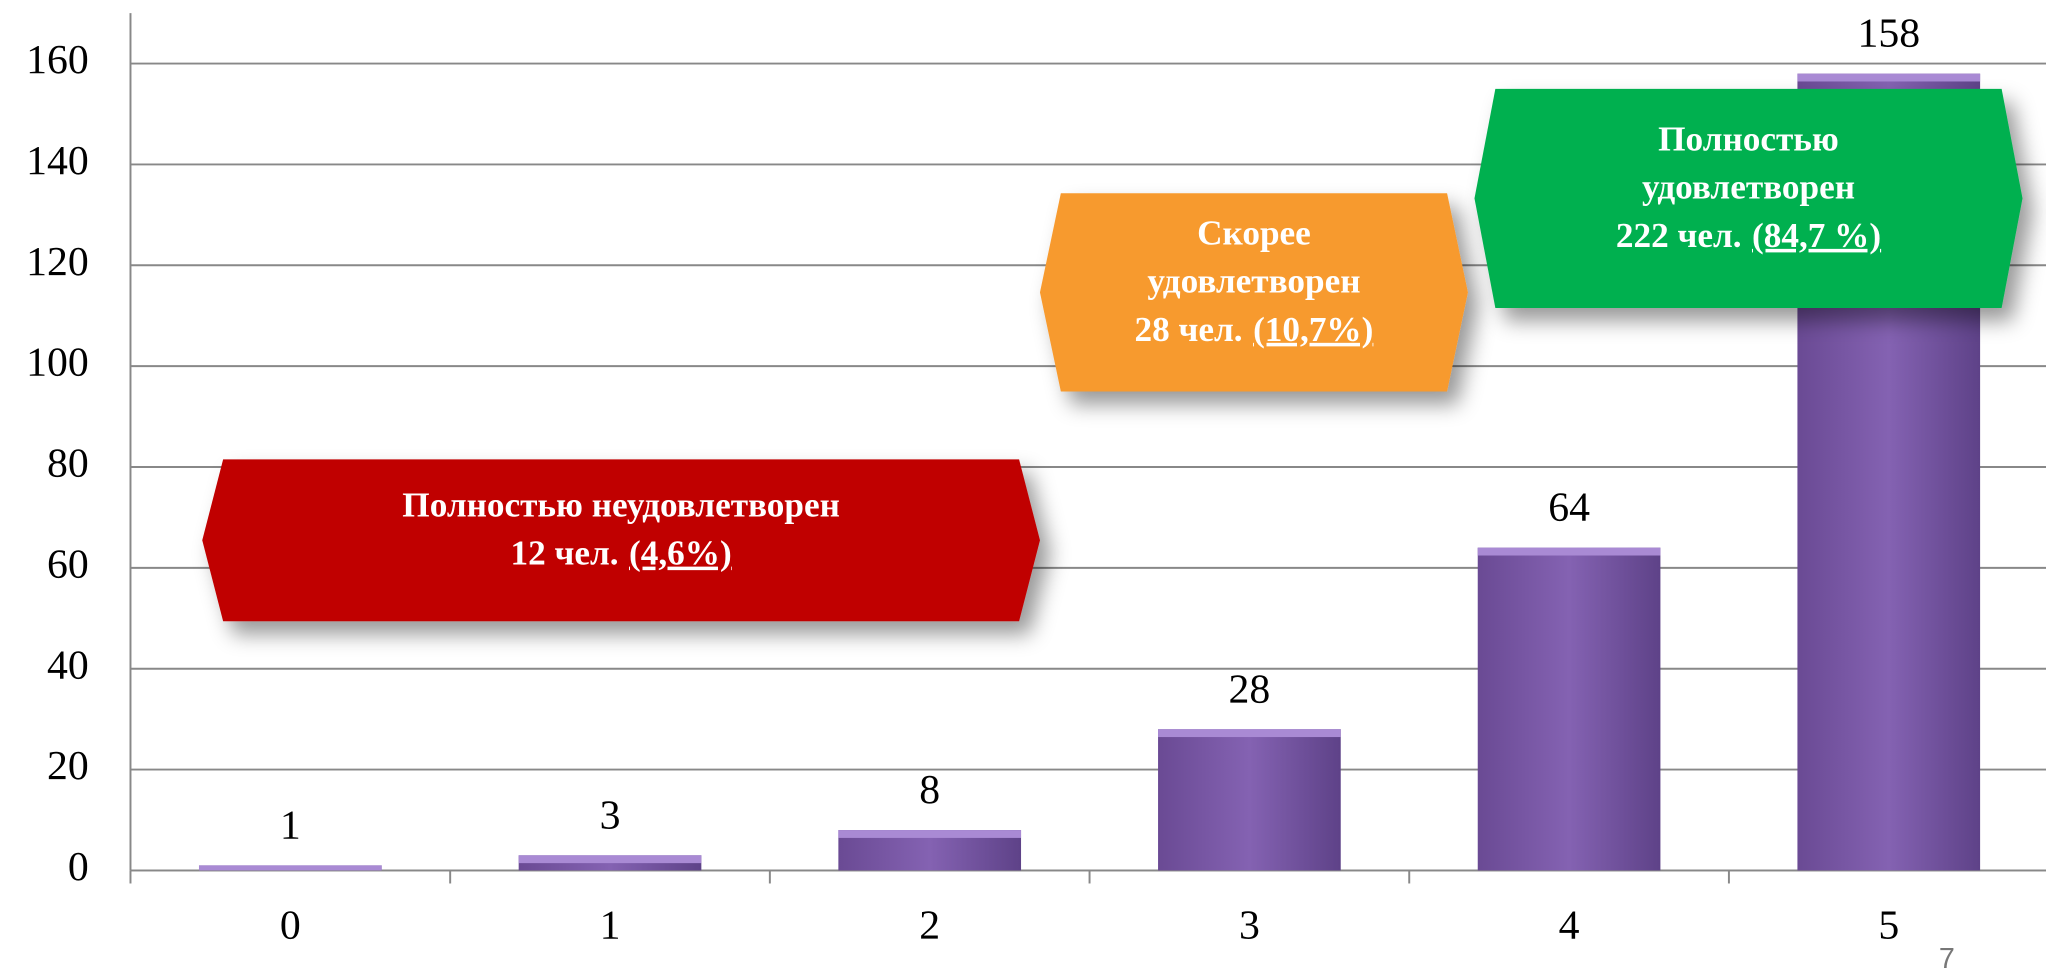 The width and height of the screenshot is (2046, 971). I want to click on y-tick-label: 0, so click(78, 867).